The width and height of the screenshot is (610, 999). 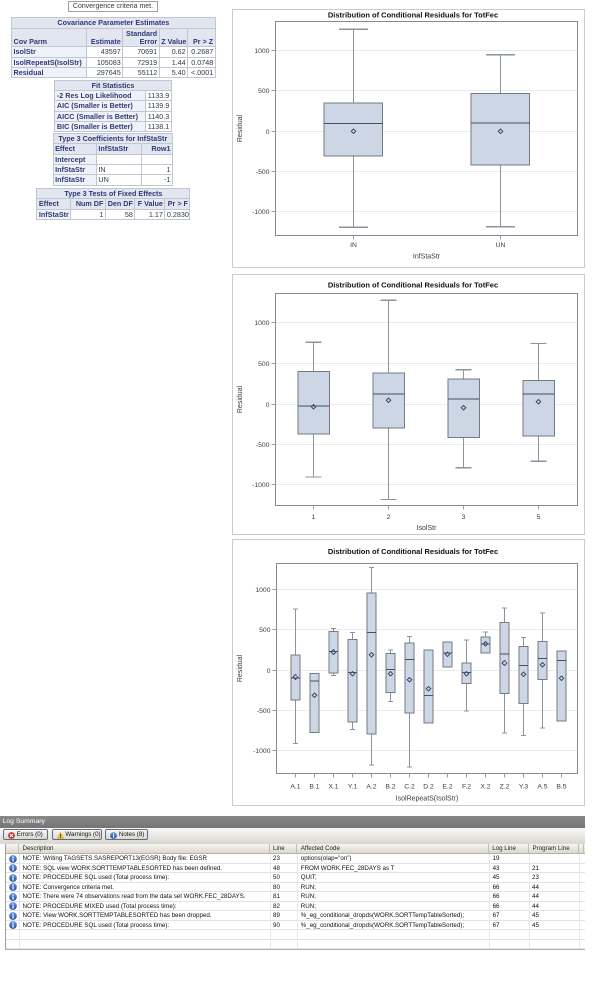 I want to click on svg-text: UN, so click(x=501, y=245).